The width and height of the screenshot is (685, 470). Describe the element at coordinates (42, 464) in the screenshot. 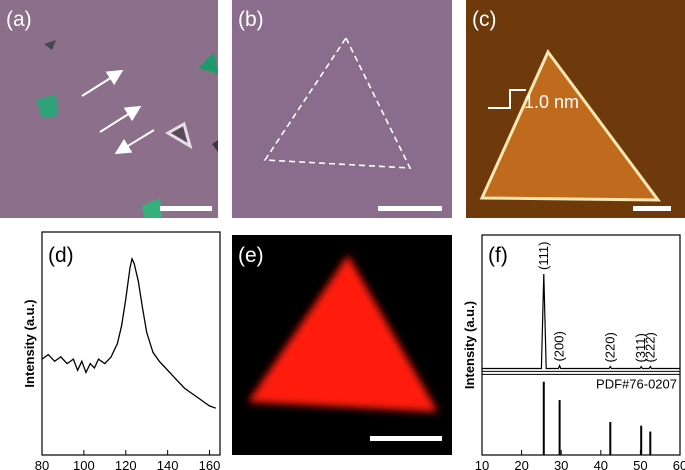

I see `x-tick-label: 80` at that location.